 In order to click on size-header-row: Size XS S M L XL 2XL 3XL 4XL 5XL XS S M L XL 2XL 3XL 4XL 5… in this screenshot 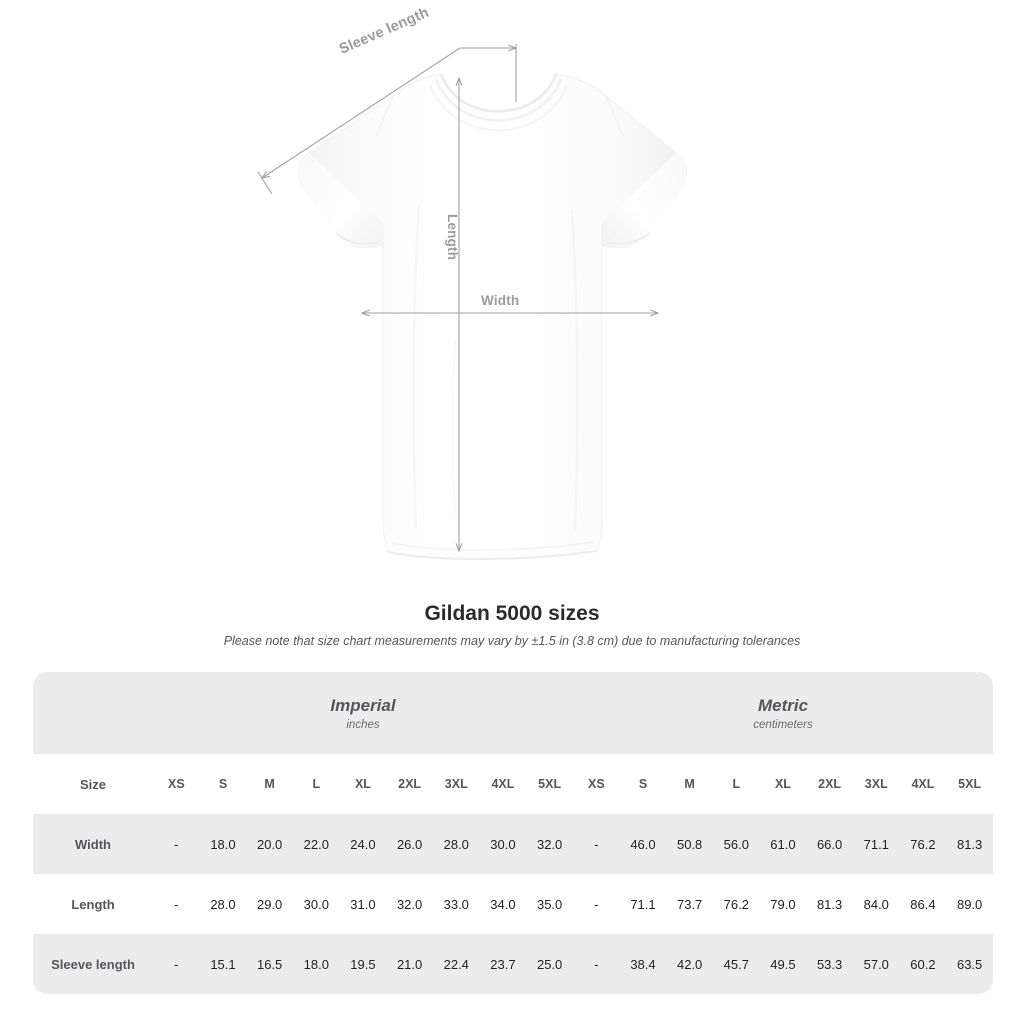, I will do `click(513, 784)`.